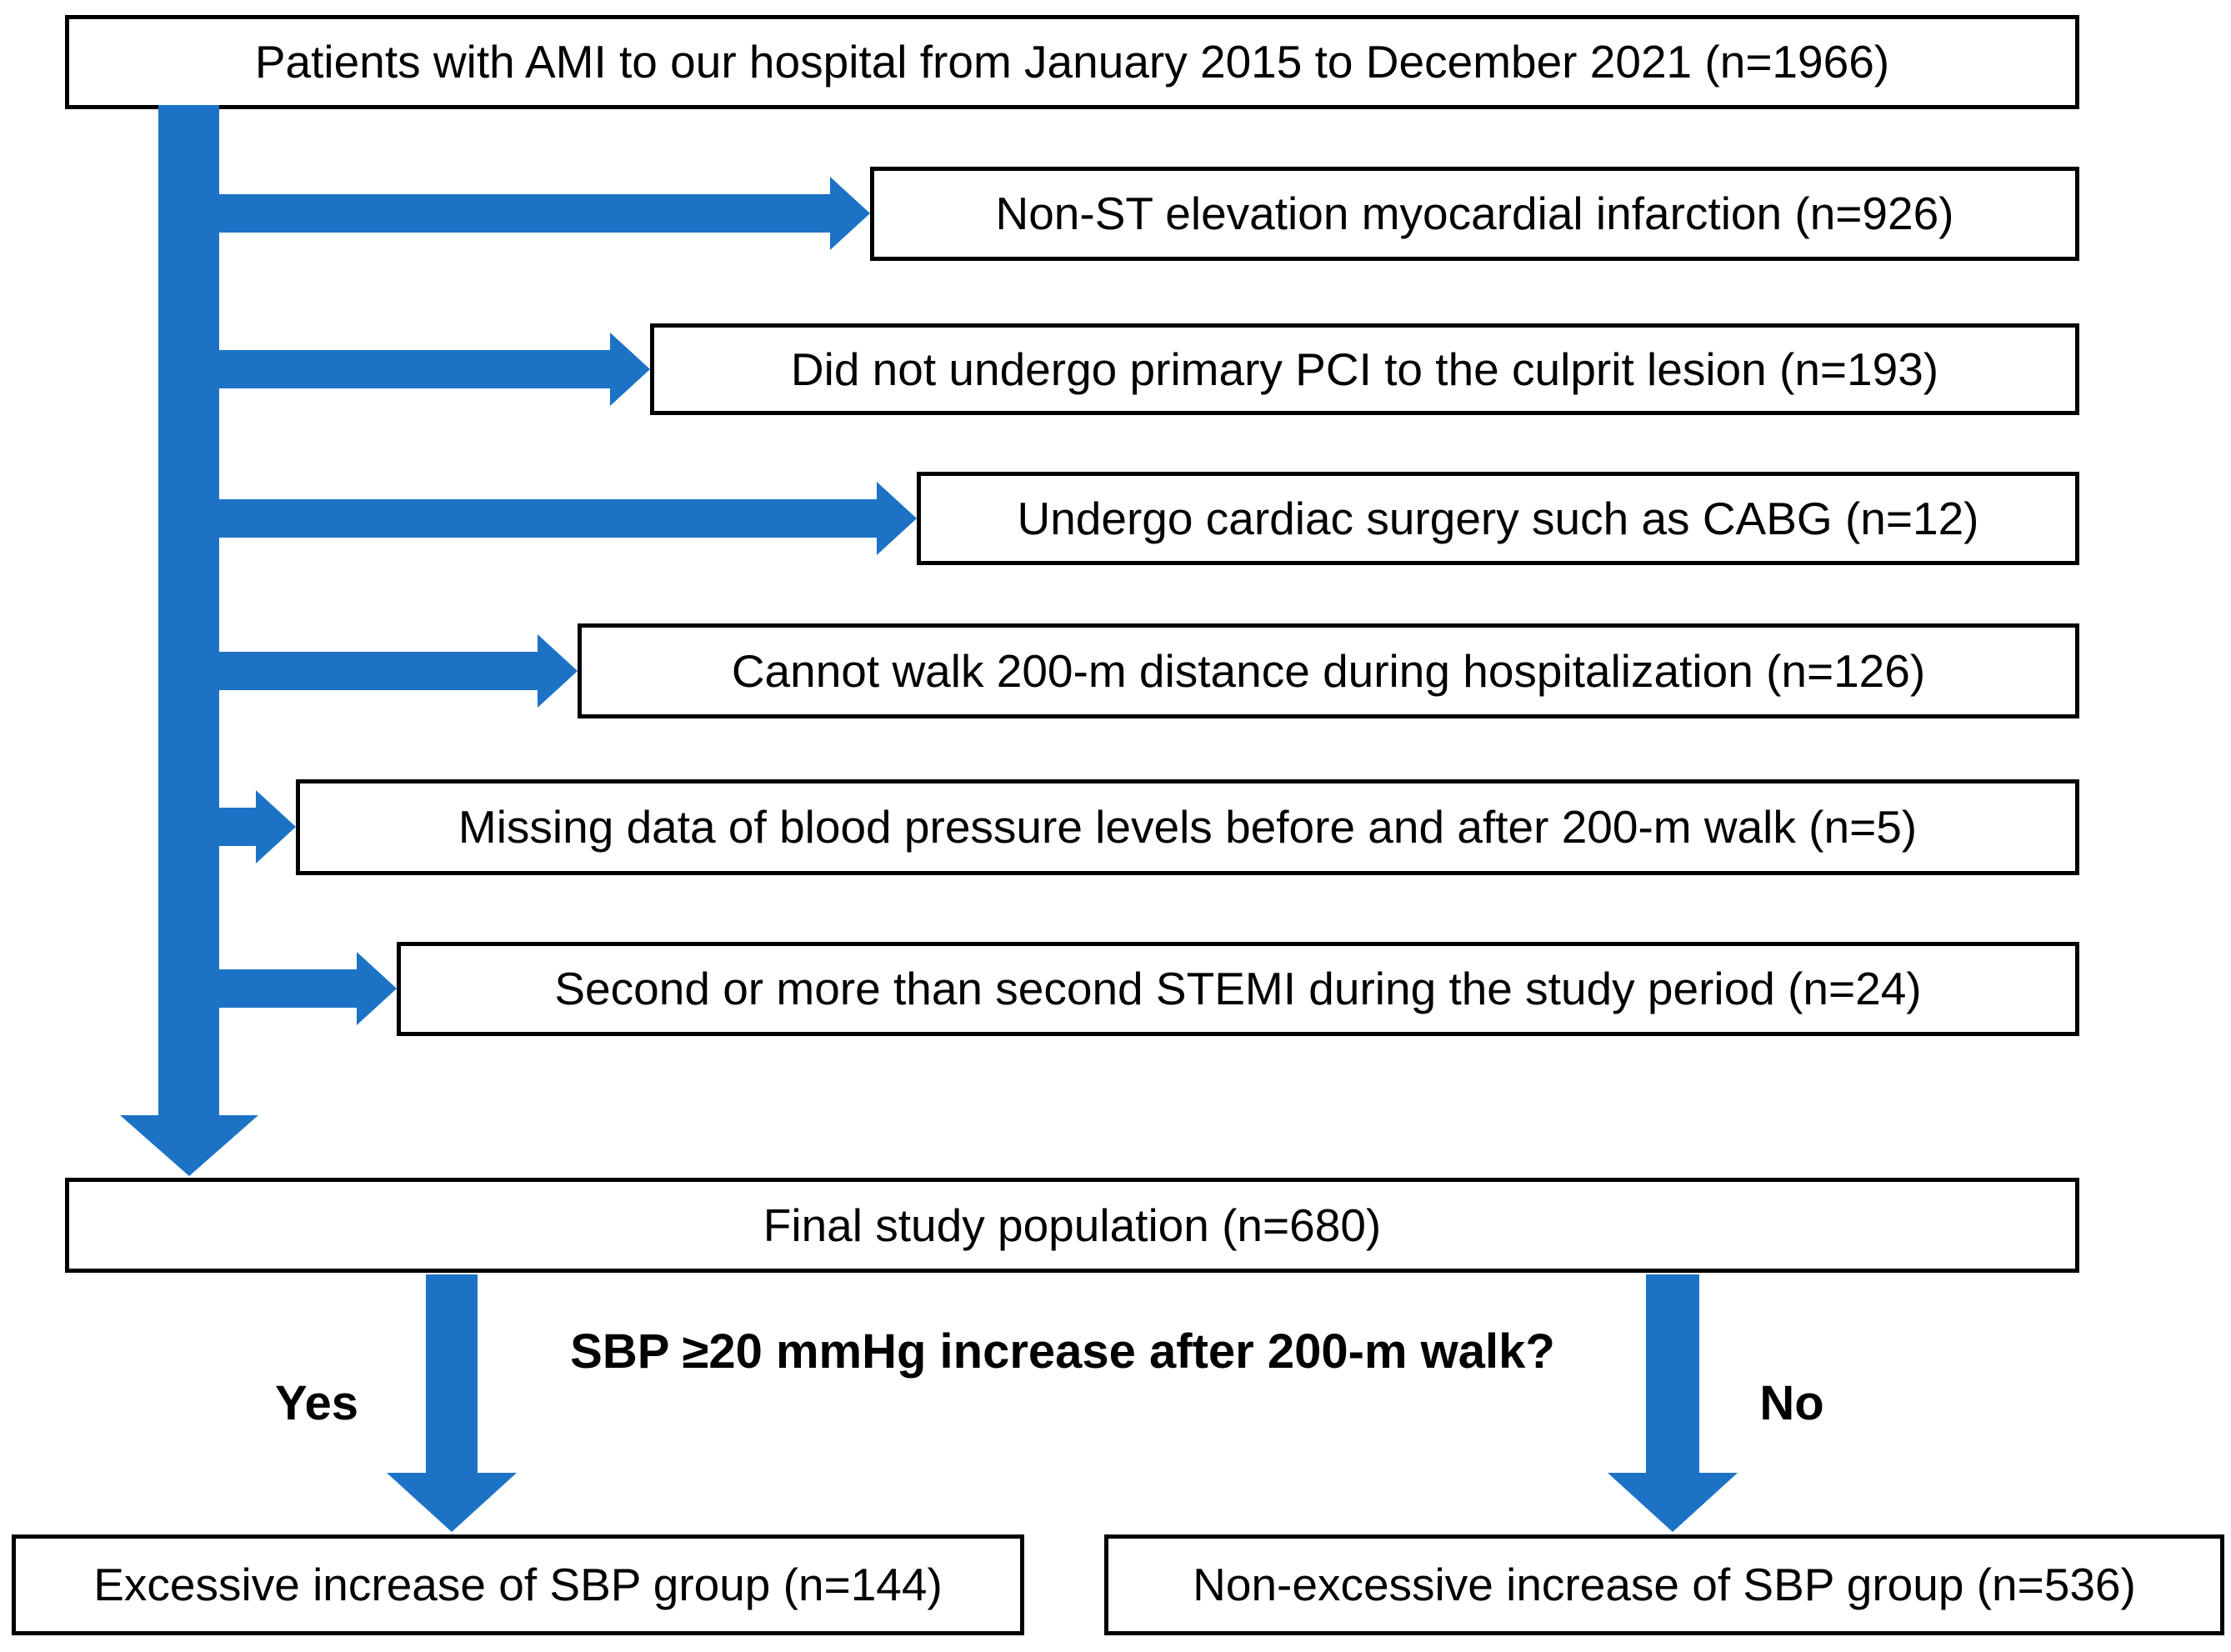 Image resolution: width=2231 pixels, height=1652 pixels. What do you see at coordinates (288, 988) in the screenshot?
I see `exclusion-arrow-6-stem` at bounding box center [288, 988].